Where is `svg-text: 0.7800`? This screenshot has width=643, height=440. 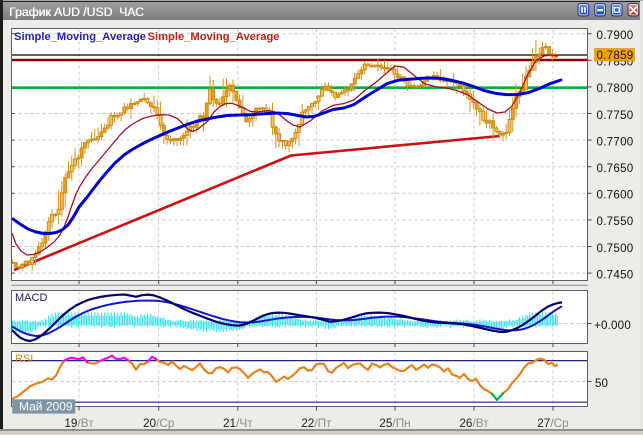
svg-text: 0.7800 is located at coordinates (615, 88).